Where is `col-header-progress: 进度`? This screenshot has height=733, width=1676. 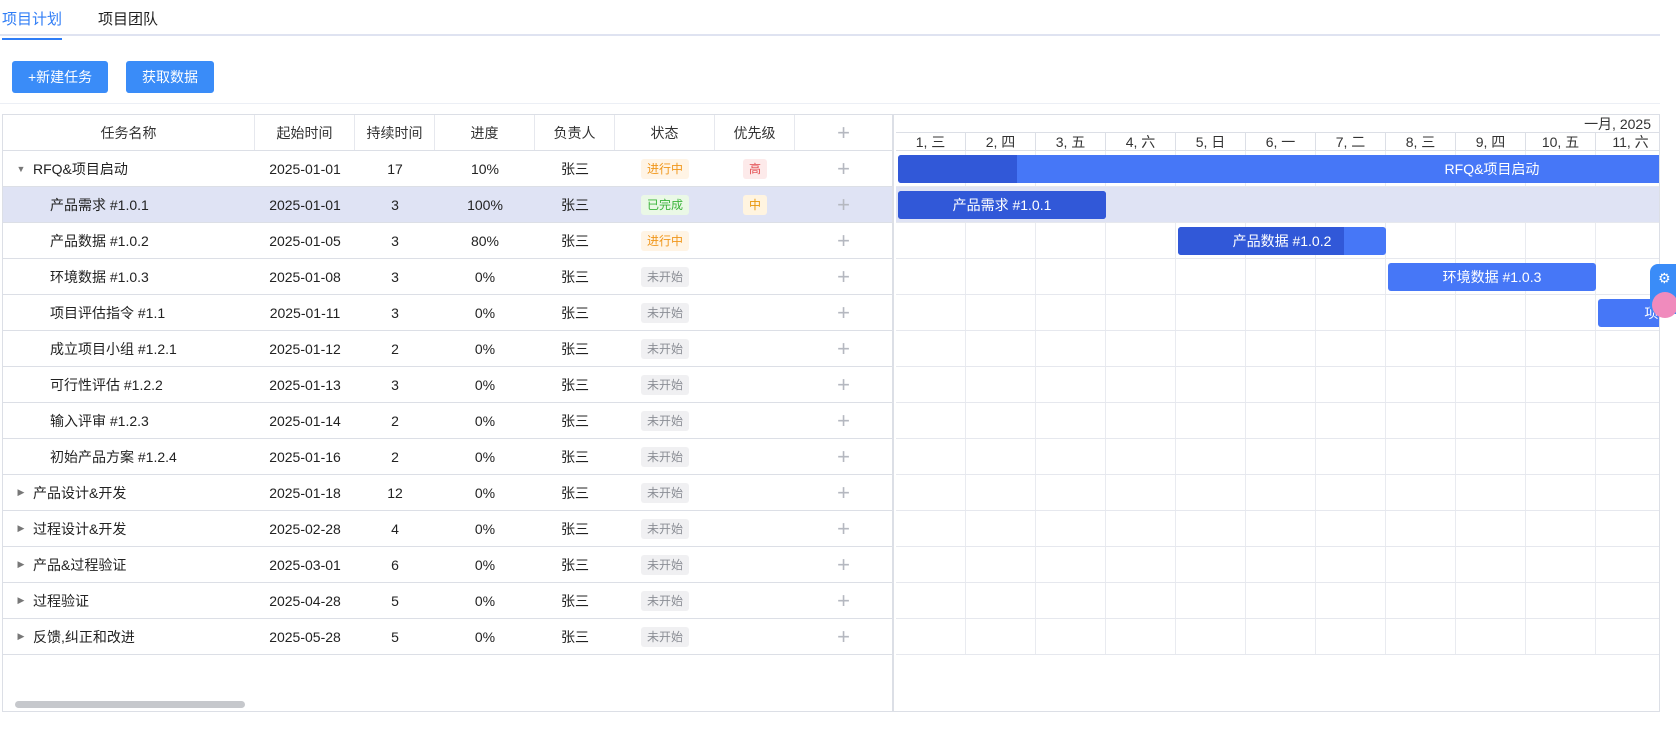 col-header-progress: 进度 is located at coordinates (485, 132).